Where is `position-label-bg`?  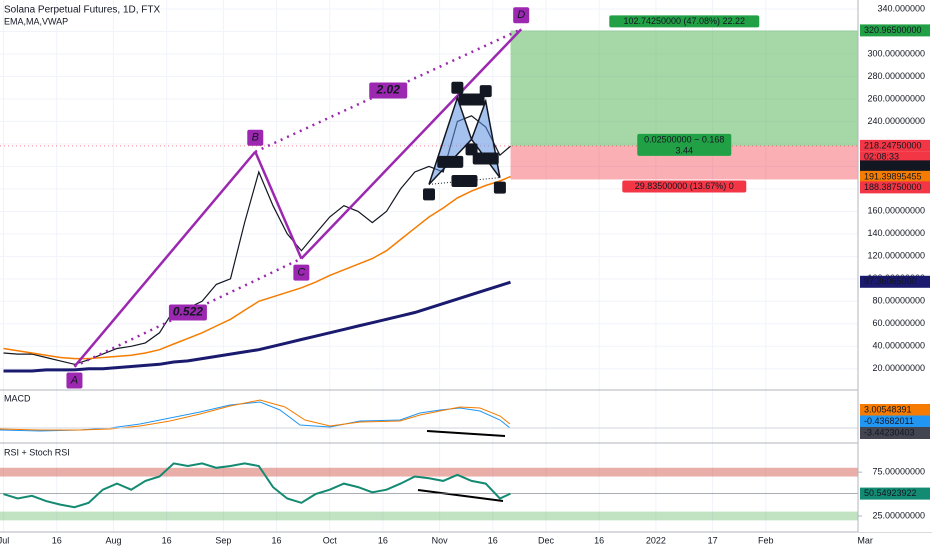
position-label-bg is located at coordinates (684, 144).